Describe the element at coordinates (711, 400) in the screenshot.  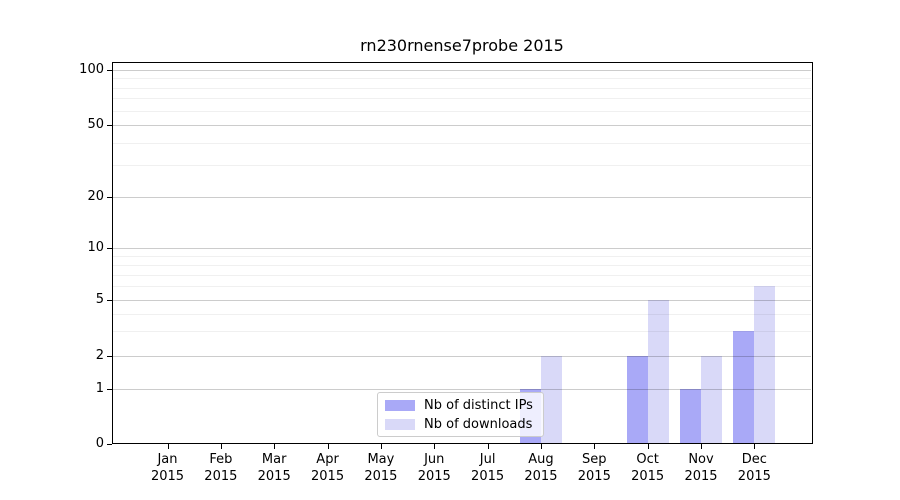
I see `bar-nov-2015-nb-of-downloads` at that location.